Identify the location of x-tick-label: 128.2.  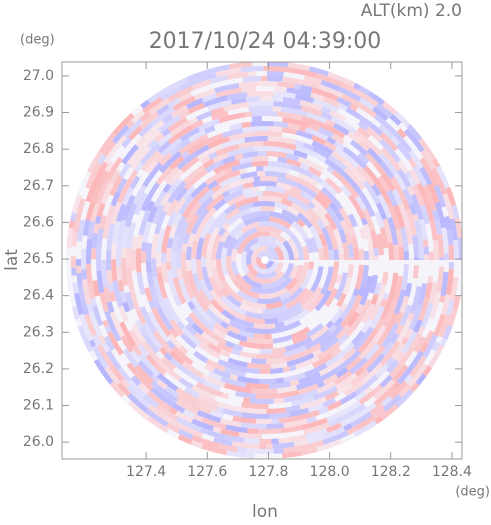
(391, 472).